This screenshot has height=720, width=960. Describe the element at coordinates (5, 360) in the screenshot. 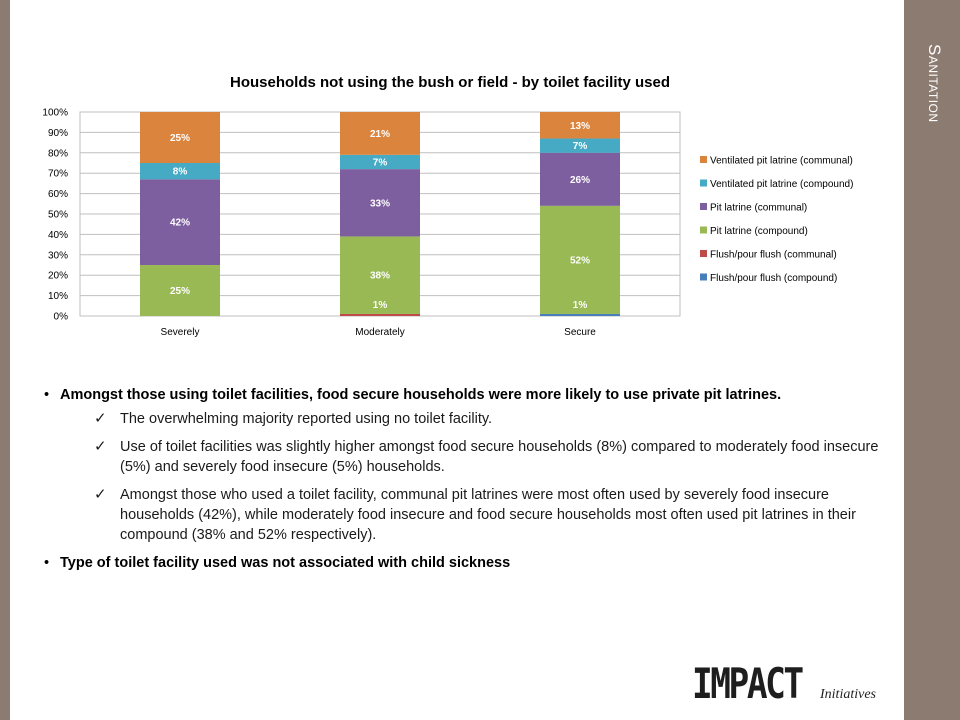

I see `left-accent-bar` at that location.